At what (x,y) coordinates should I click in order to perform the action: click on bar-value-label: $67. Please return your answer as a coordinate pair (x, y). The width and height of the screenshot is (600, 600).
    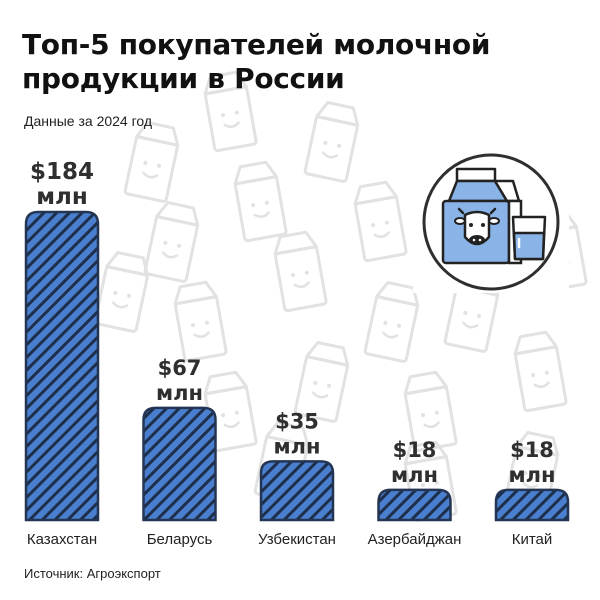
    Looking at the image, I should click on (180, 368).